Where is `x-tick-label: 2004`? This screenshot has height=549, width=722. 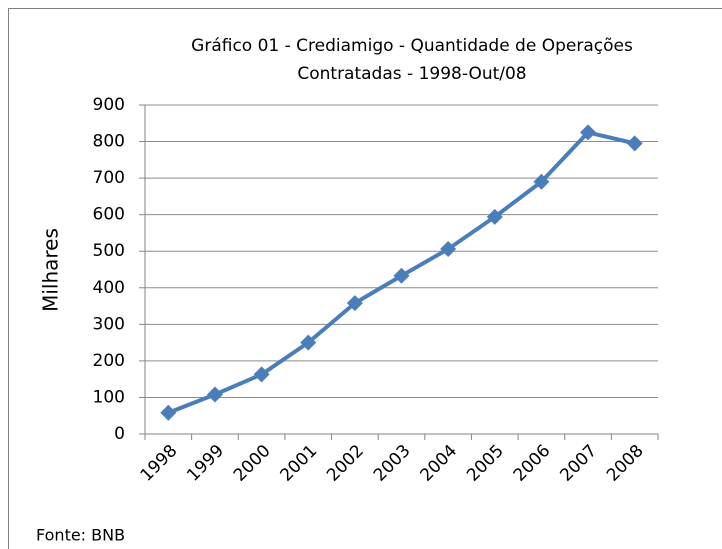
x-tick-label: 2004 is located at coordinates (438, 463).